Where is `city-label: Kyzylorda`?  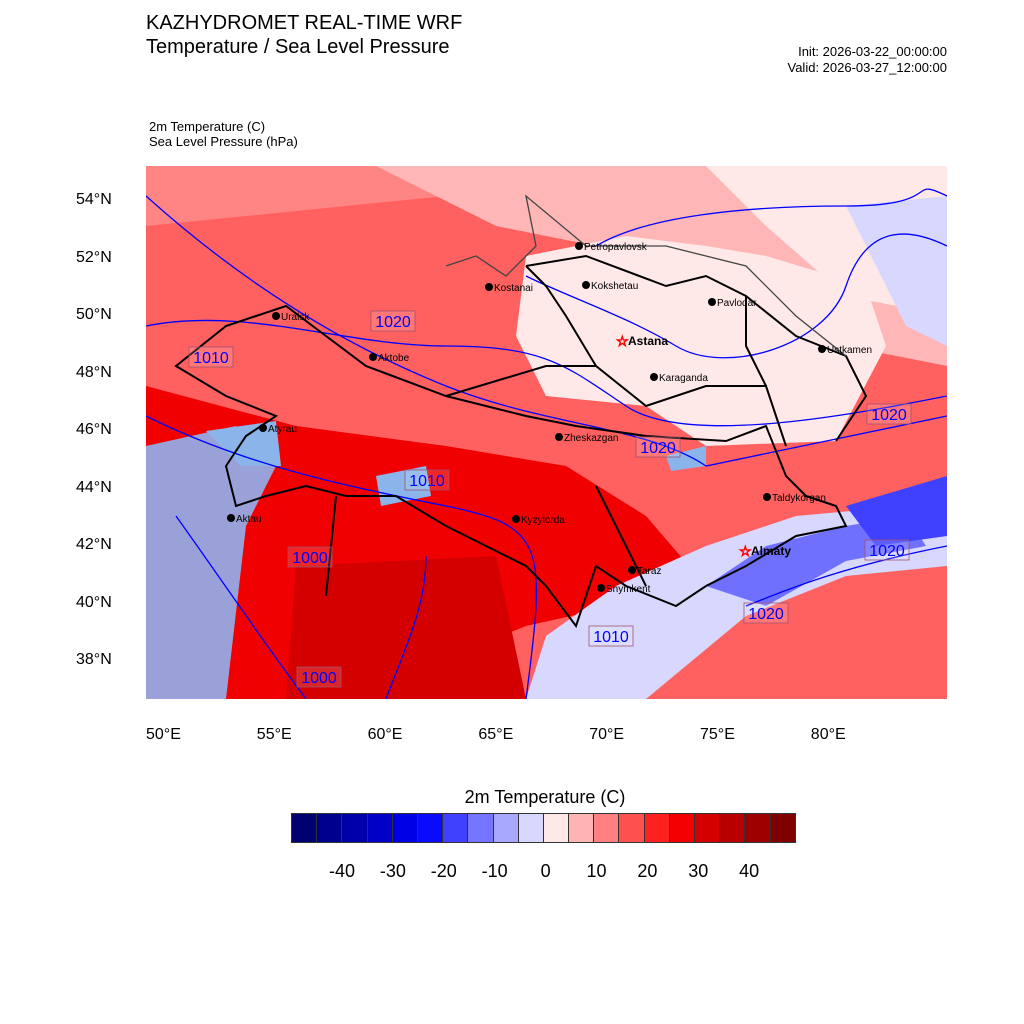
city-label: Kyzylorda is located at coordinates (543, 520).